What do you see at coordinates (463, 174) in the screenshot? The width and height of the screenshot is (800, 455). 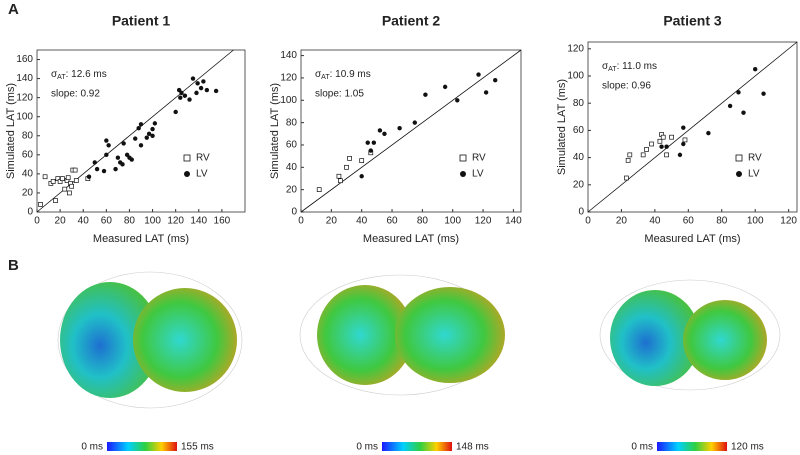 I see `legend-marker` at bounding box center [463, 174].